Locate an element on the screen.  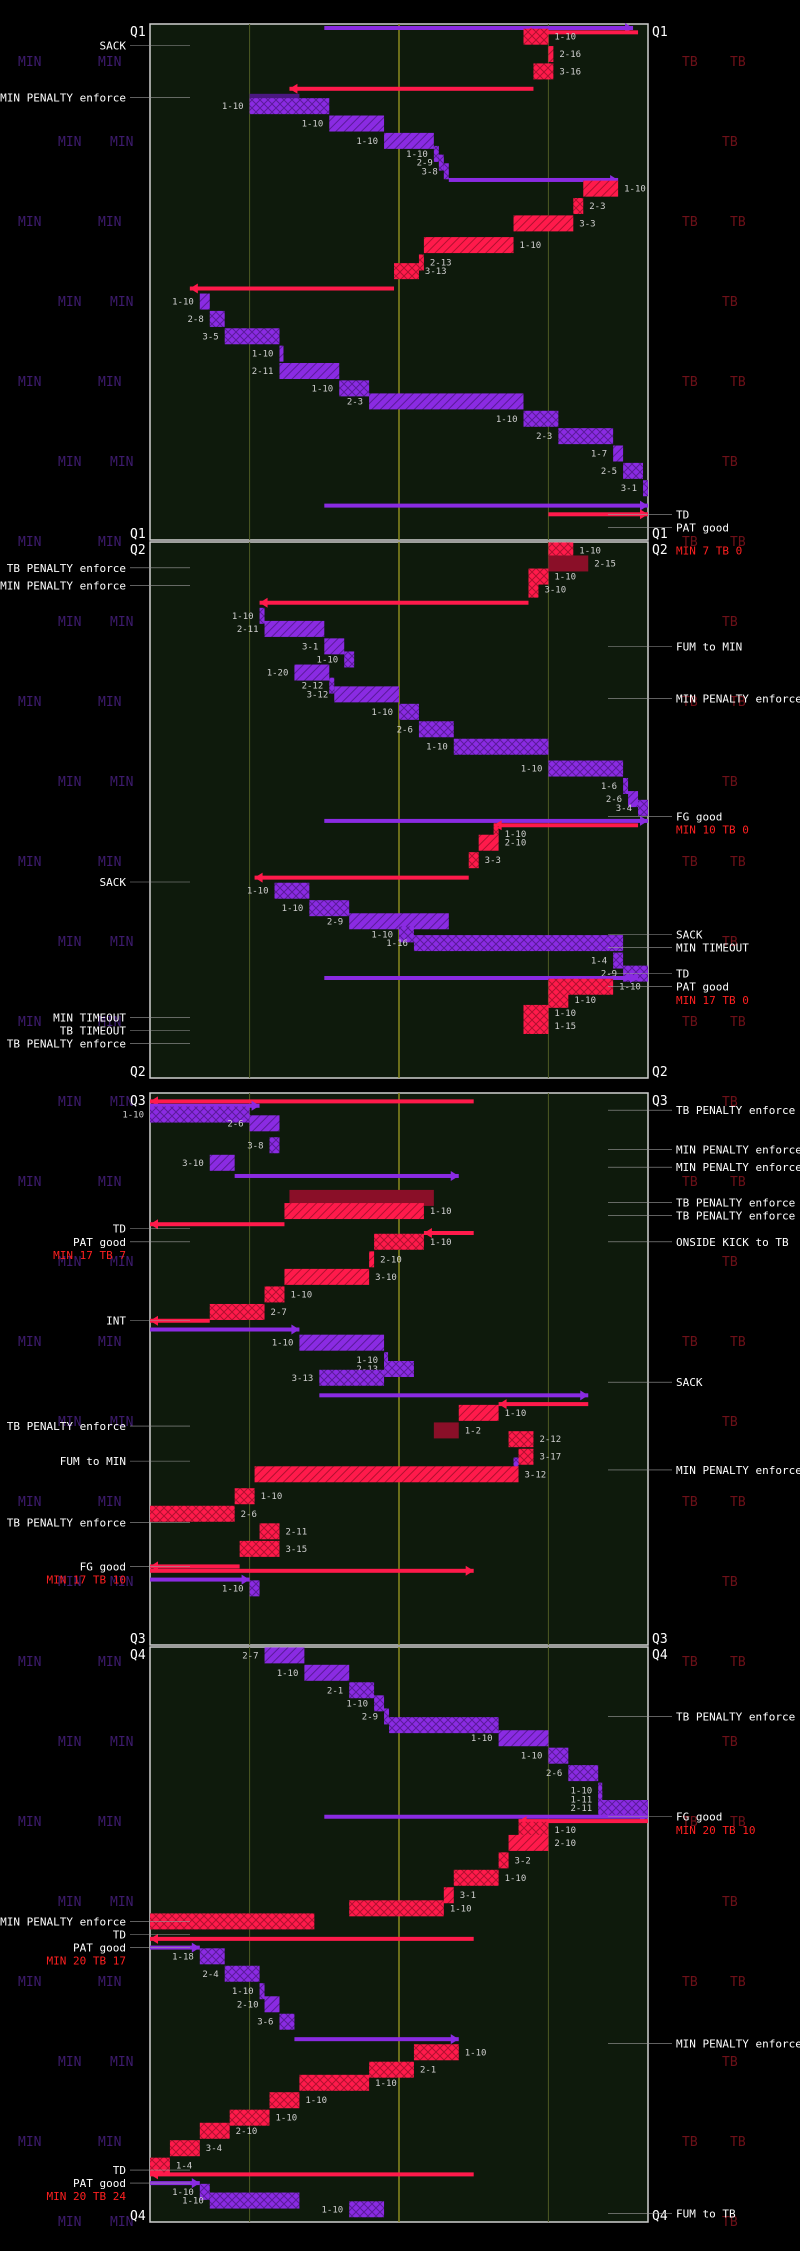
down-distance-label: 3-2 is located at coordinates (523, 1861).